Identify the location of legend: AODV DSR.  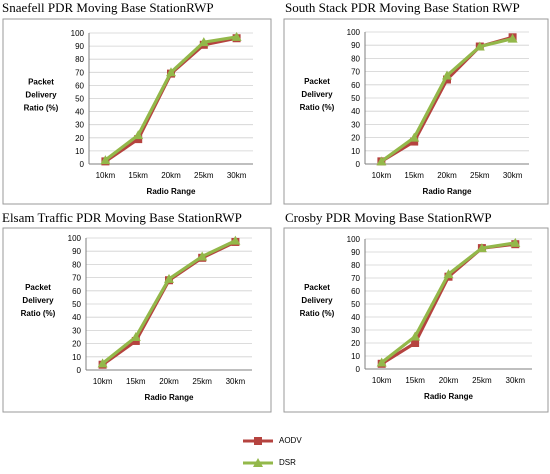
(288, 453).